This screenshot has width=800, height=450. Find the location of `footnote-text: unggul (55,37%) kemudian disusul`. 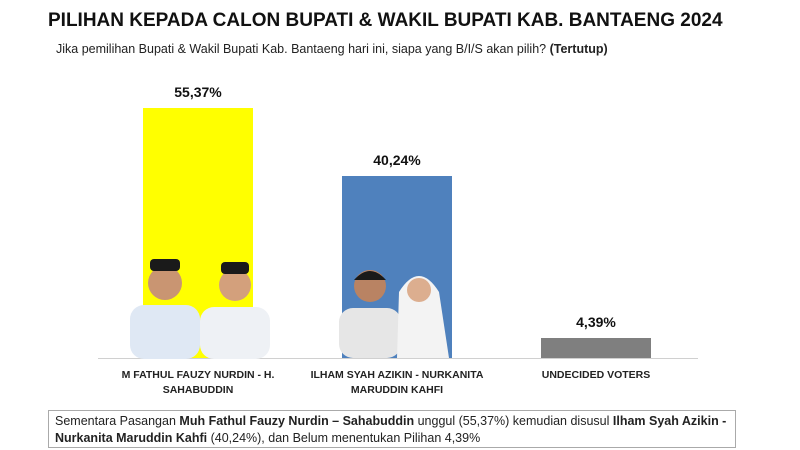

footnote-text: unggul (55,37%) kemudian disusul is located at coordinates (513, 421).